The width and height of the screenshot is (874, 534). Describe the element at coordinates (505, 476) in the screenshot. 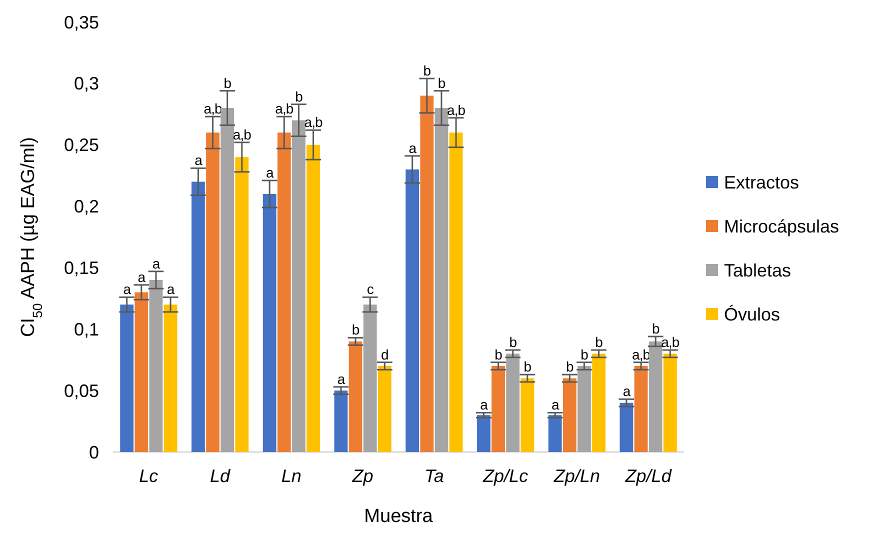

I see `x-tick-label: Zp/Lc` at that location.